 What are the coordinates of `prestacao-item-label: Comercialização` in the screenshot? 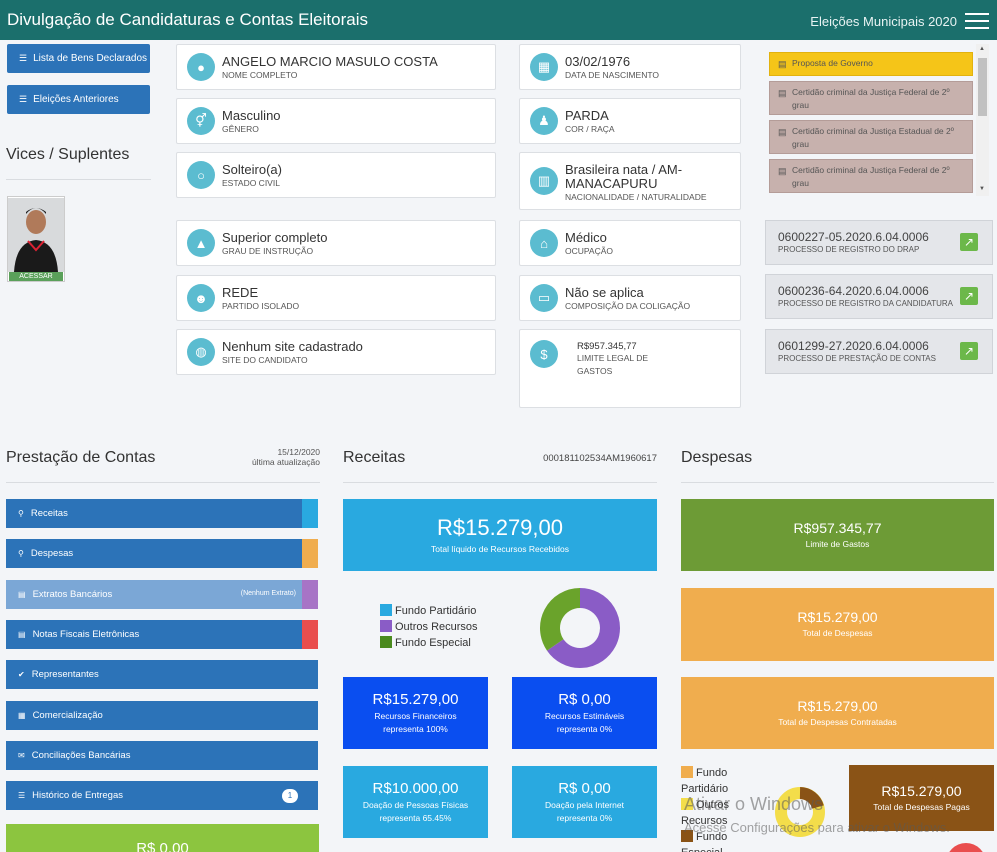 It's located at (67, 715).